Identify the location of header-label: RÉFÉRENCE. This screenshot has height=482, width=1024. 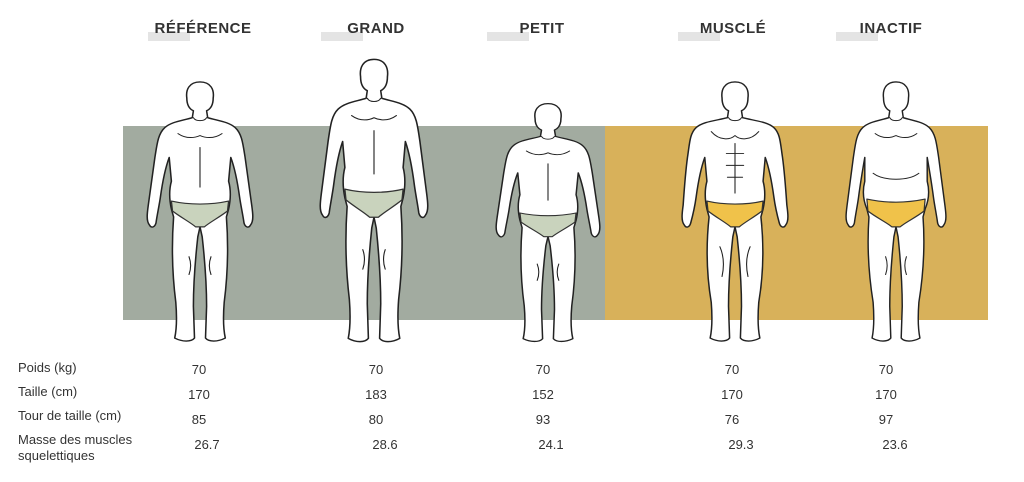
(203, 28).